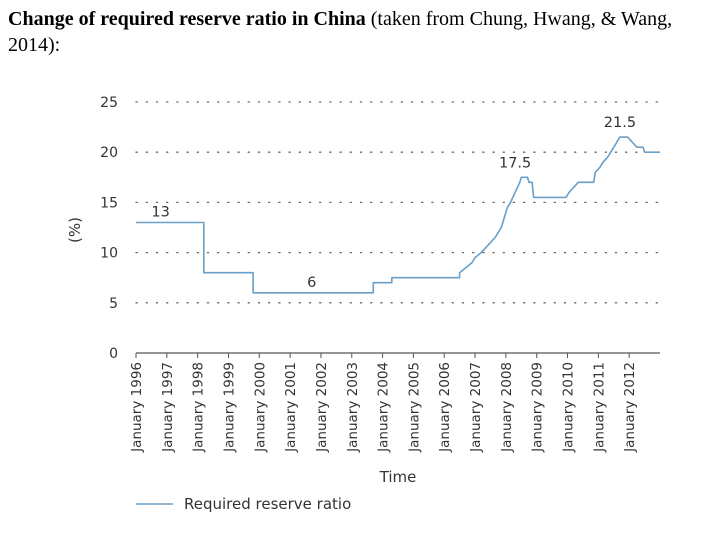 The image size is (720, 540). I want to click on y-axis-label: (%), so click(75, 230).